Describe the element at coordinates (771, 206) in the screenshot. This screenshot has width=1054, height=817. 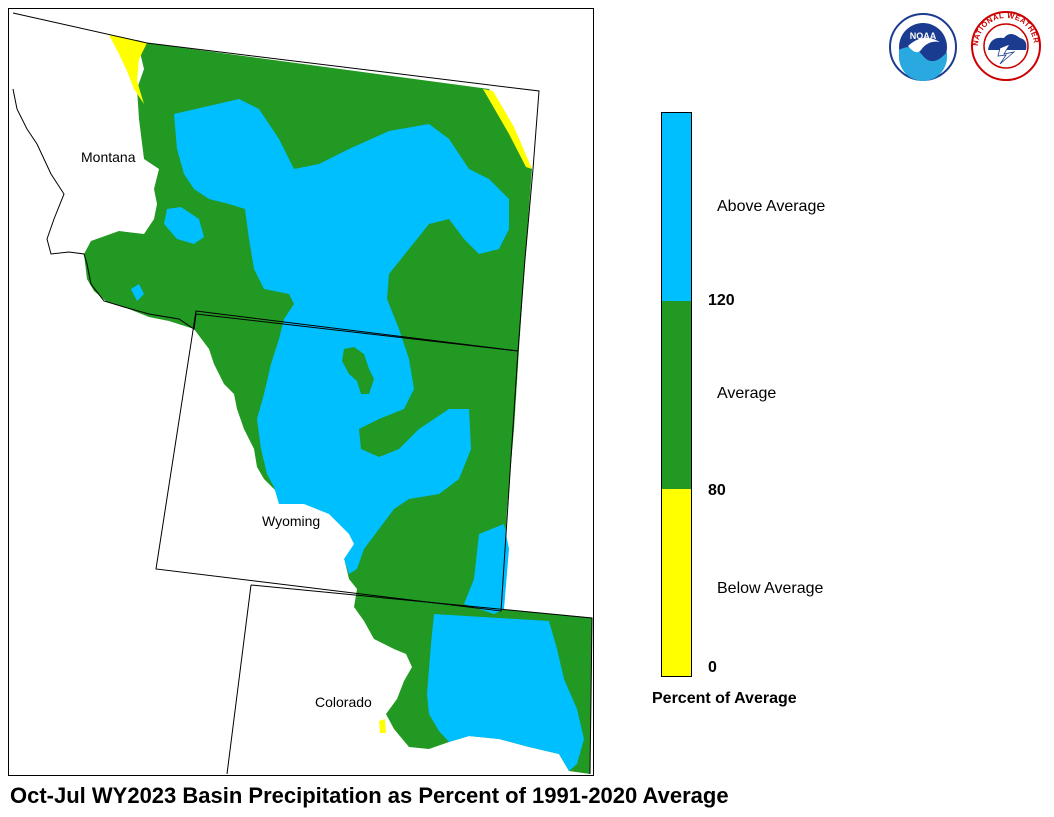
I see `legend-label-above: Above Average` at that location.